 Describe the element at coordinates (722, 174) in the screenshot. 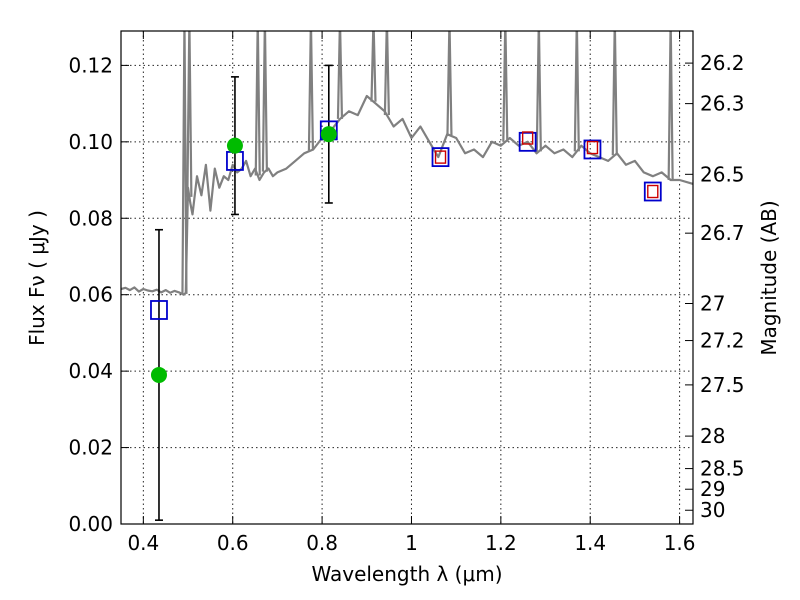

I see `y2-tick-label: 26.5` at that location.